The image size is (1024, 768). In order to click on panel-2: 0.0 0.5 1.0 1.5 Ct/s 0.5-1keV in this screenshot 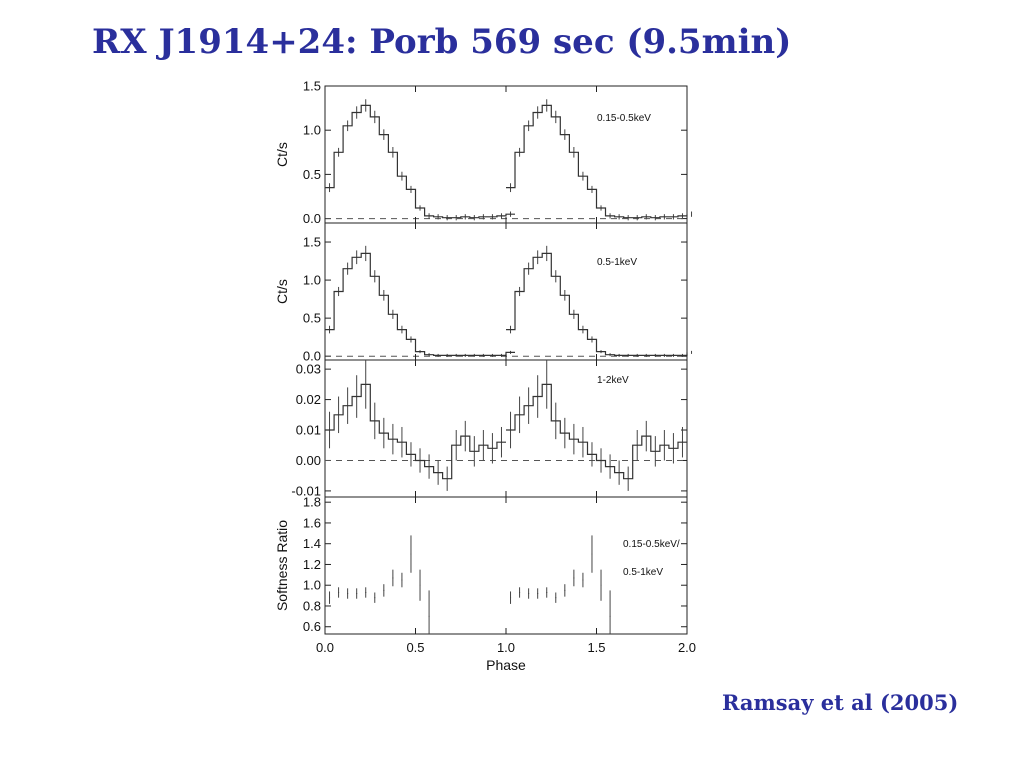, I will do `click(483, 293)`.